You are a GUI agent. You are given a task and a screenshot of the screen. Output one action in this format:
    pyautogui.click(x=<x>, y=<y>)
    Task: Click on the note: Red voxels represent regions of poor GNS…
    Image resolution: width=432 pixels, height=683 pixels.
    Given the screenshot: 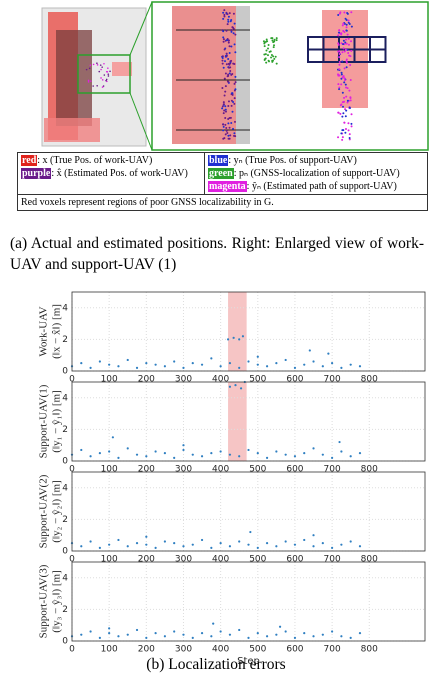 What is the action you would take?
    pyautogui.click(x=222, y=202)
    